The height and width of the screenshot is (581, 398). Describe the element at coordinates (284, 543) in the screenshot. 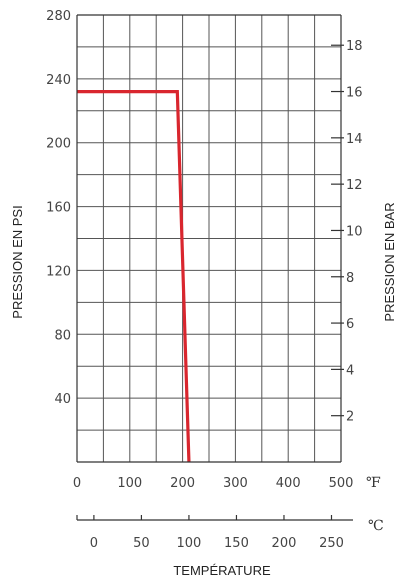

I see `x-tick-label-c: 200` at that location.